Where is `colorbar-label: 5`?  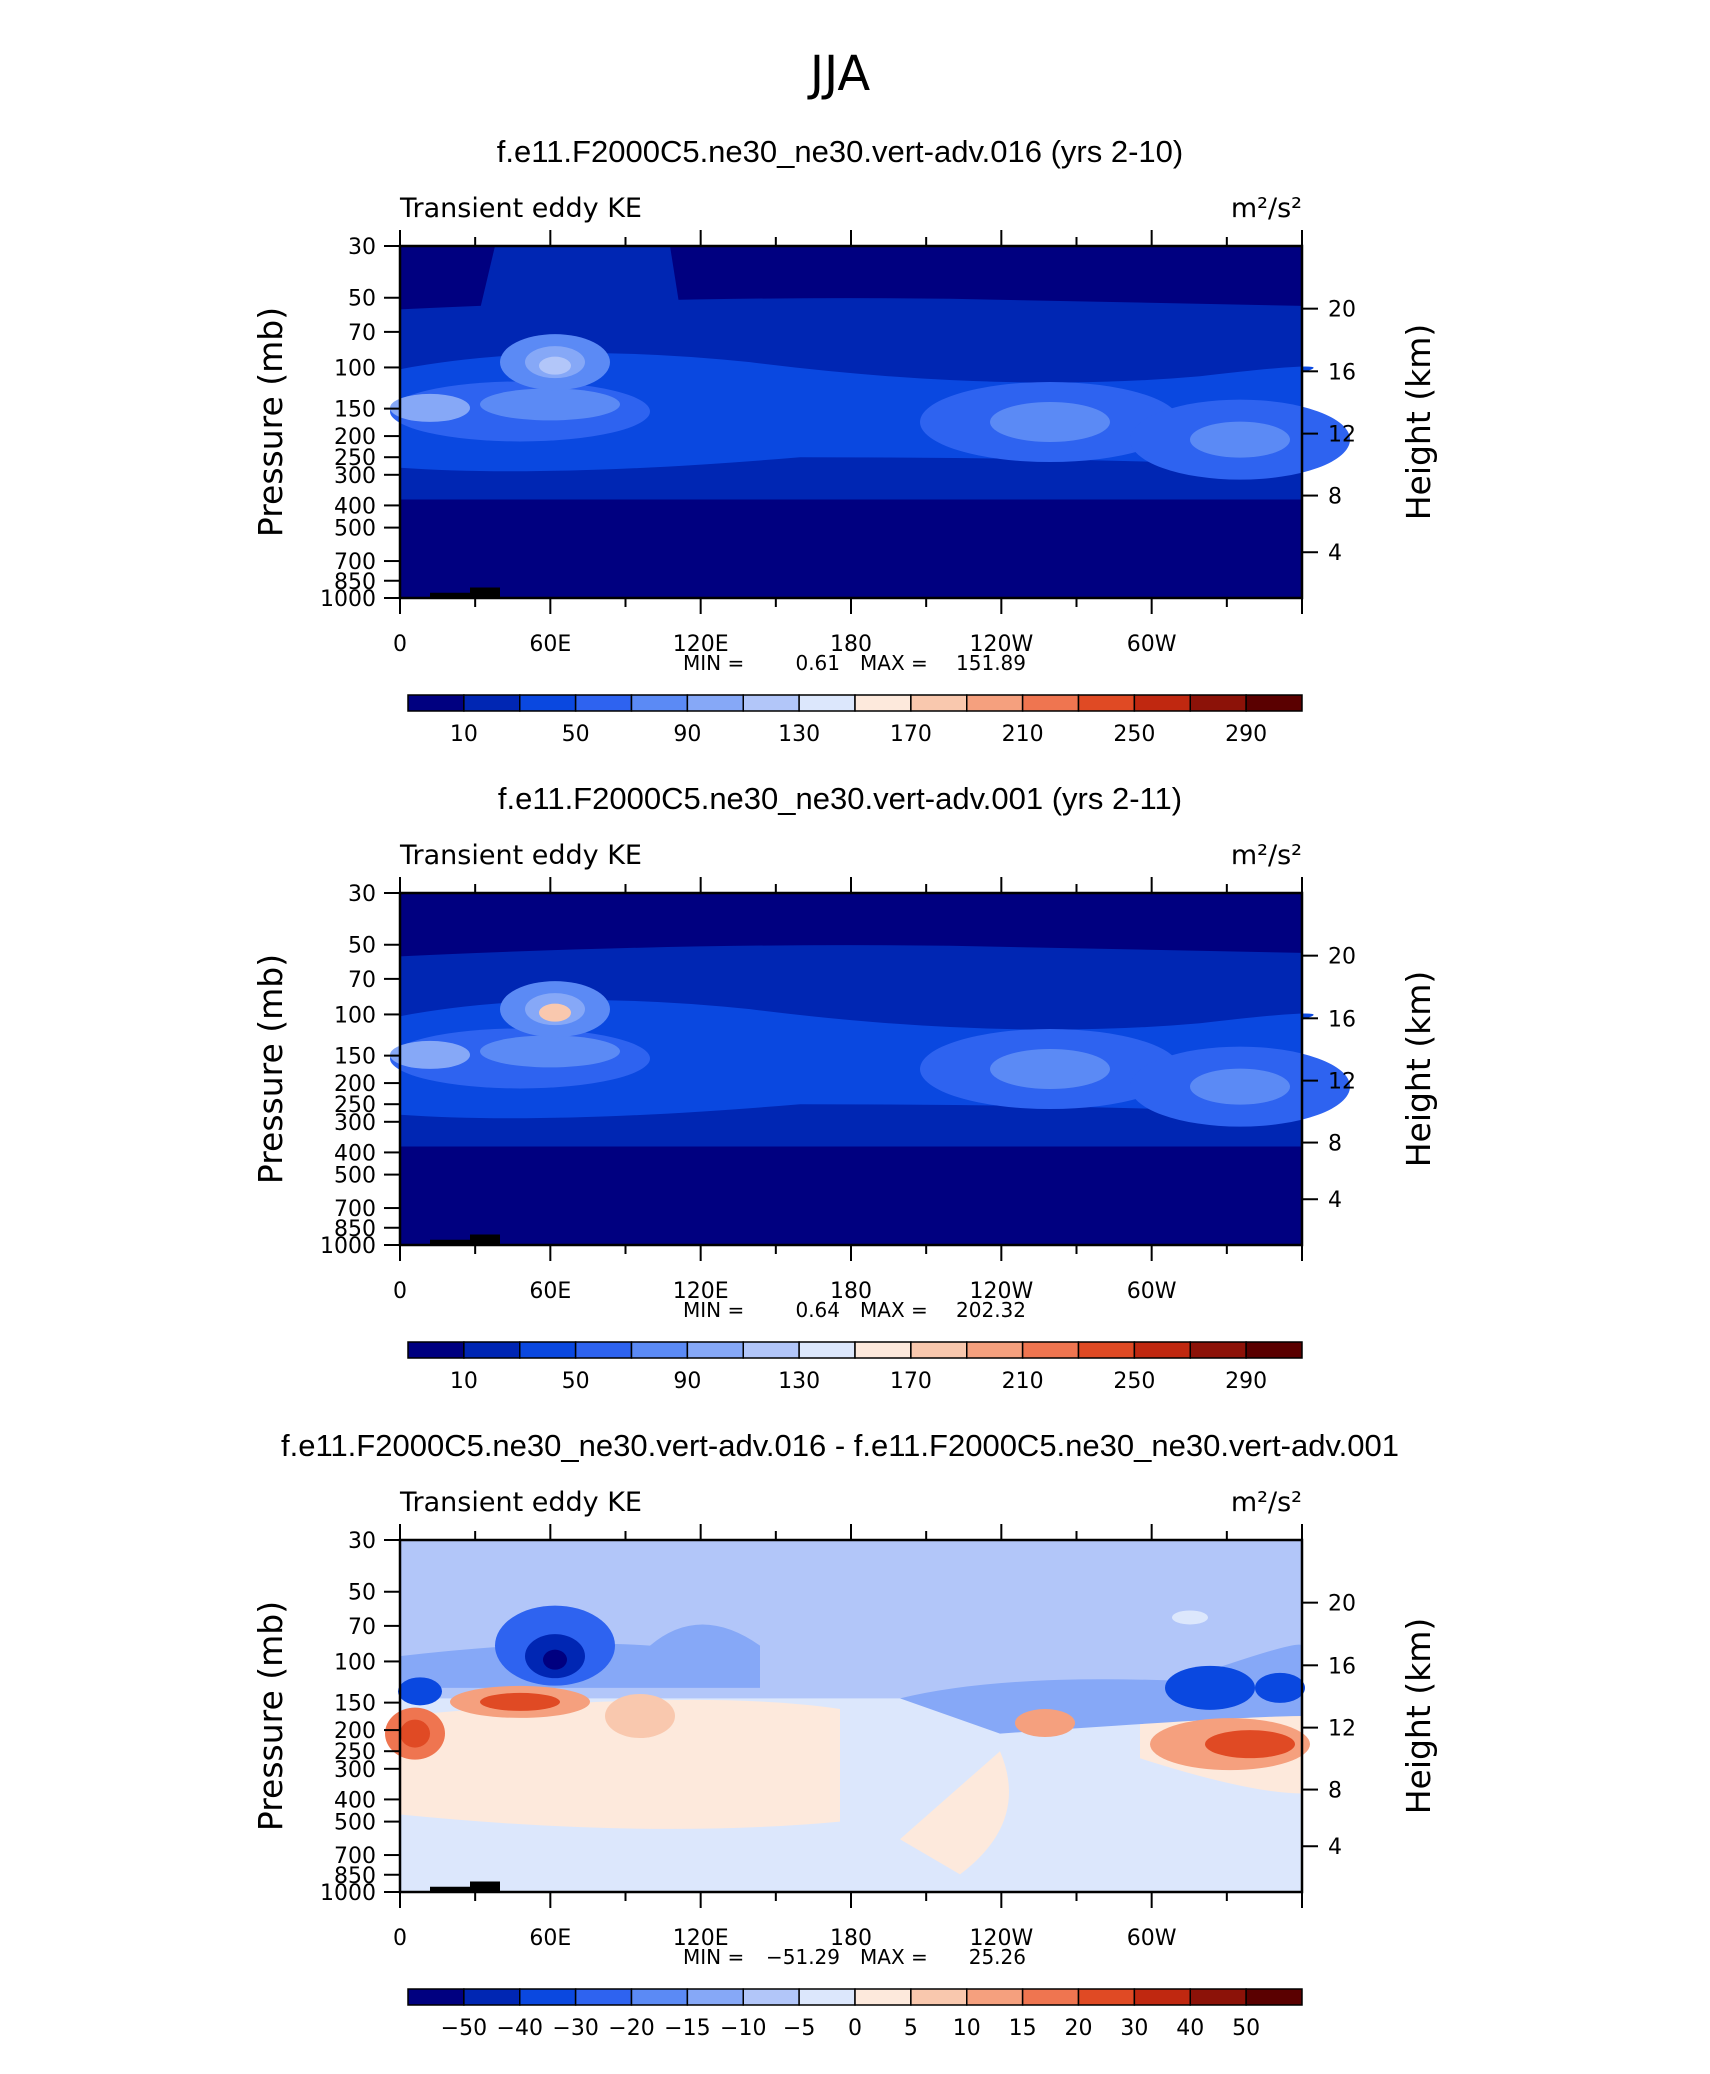 colorbar-label: 5 is located at coordinates (911, 2028).